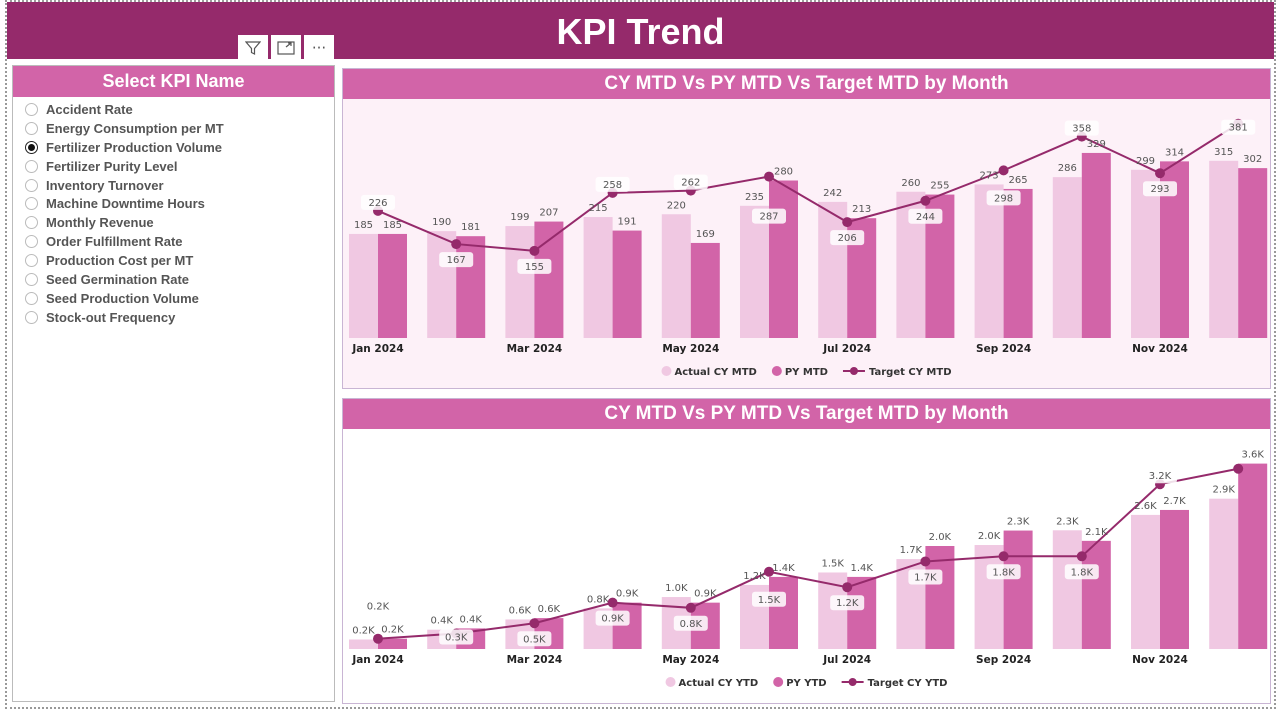 This screenshot has width=1280, height=711. What do you see at coordinates (691, 624) in the screenshot?
I see `label-target: 0.8K` at bounding box center [691, 624].